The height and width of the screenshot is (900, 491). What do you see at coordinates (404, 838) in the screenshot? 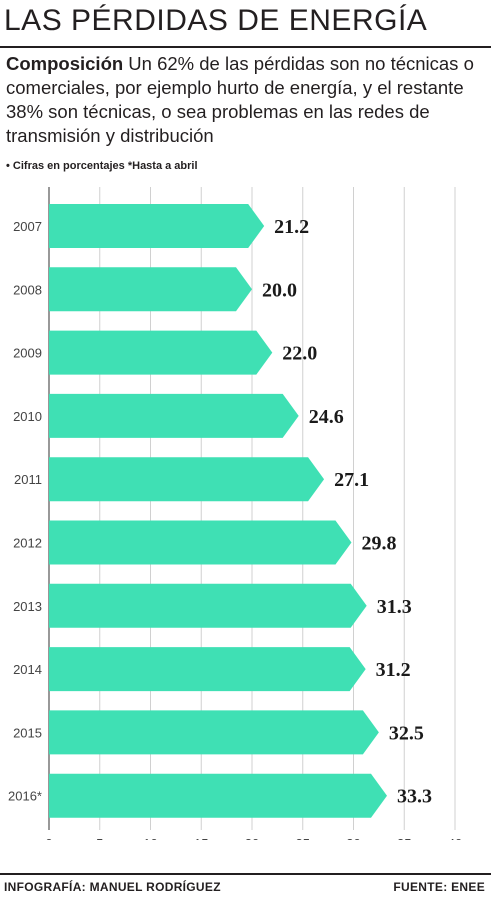
I see `x-tick-label: 35` at bounding box center [404, 838].